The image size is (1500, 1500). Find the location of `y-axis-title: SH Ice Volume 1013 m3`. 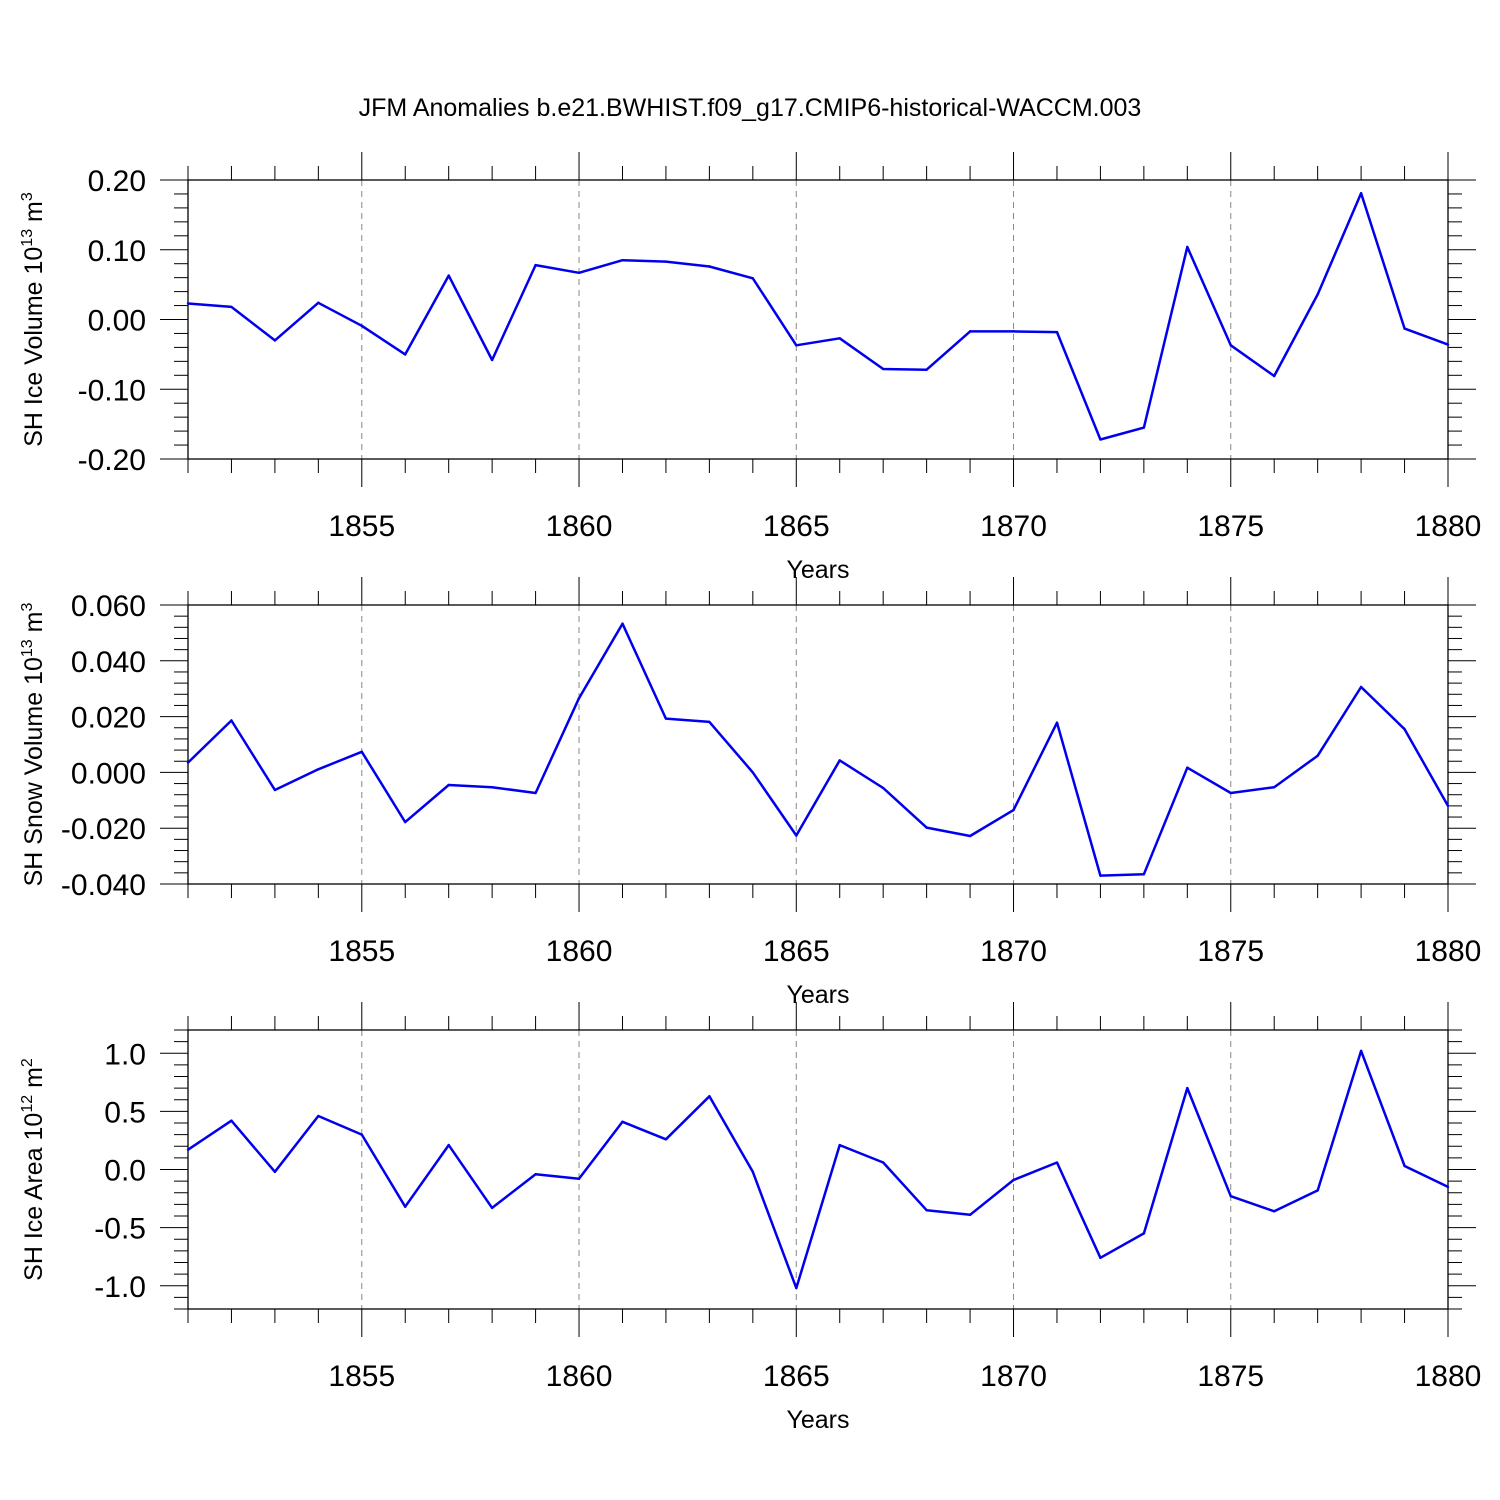

y-axis-title: SH Ice Volume 1013 m3 is located at coordinates (33, 319).